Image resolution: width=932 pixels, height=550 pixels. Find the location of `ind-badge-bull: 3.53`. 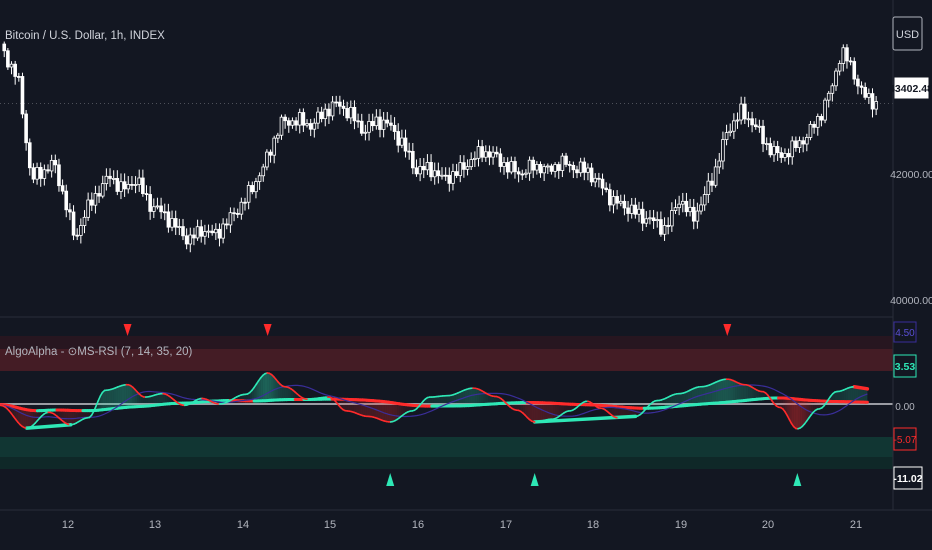

ind-badge-bull: 3.53 is located at coordinates (905, 366).